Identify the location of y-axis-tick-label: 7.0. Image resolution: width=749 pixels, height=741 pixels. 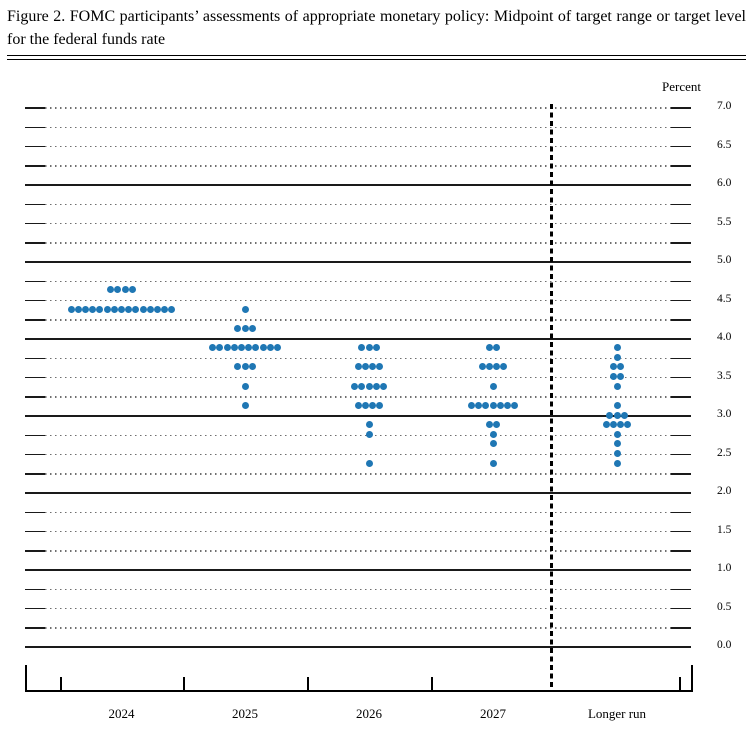
(724, 106).